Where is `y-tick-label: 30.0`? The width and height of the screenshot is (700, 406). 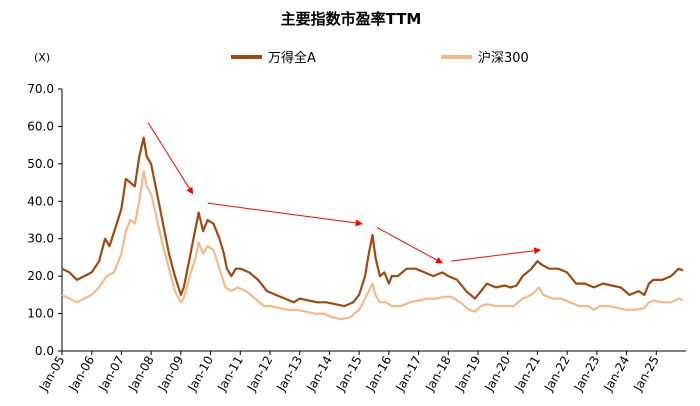
y-tick-label: 30.0 is located at coordinates (40, 239).